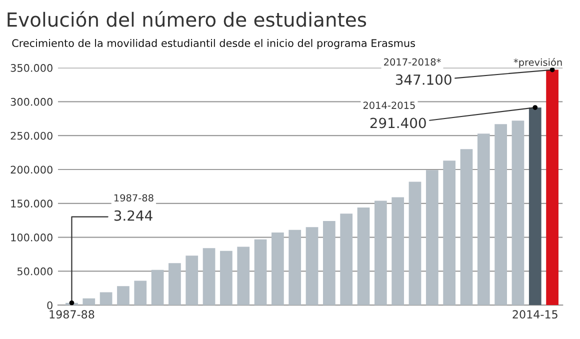 The image size is (580, 339). What do you see at coordinates (31, 102) in the screenshot?
I see `y-tick-label: 300.000` at bounding box center [31, 102].